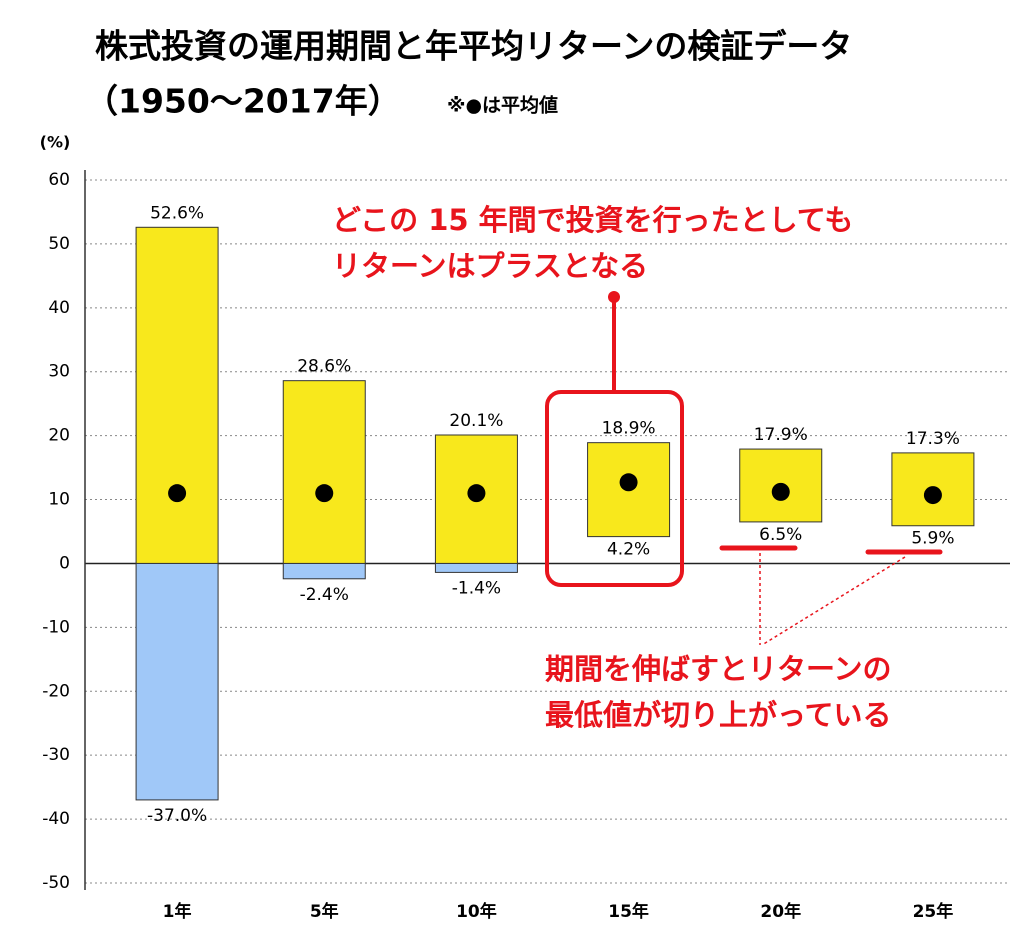  I want to click on y-tick-label: 50, so click(59, 244).